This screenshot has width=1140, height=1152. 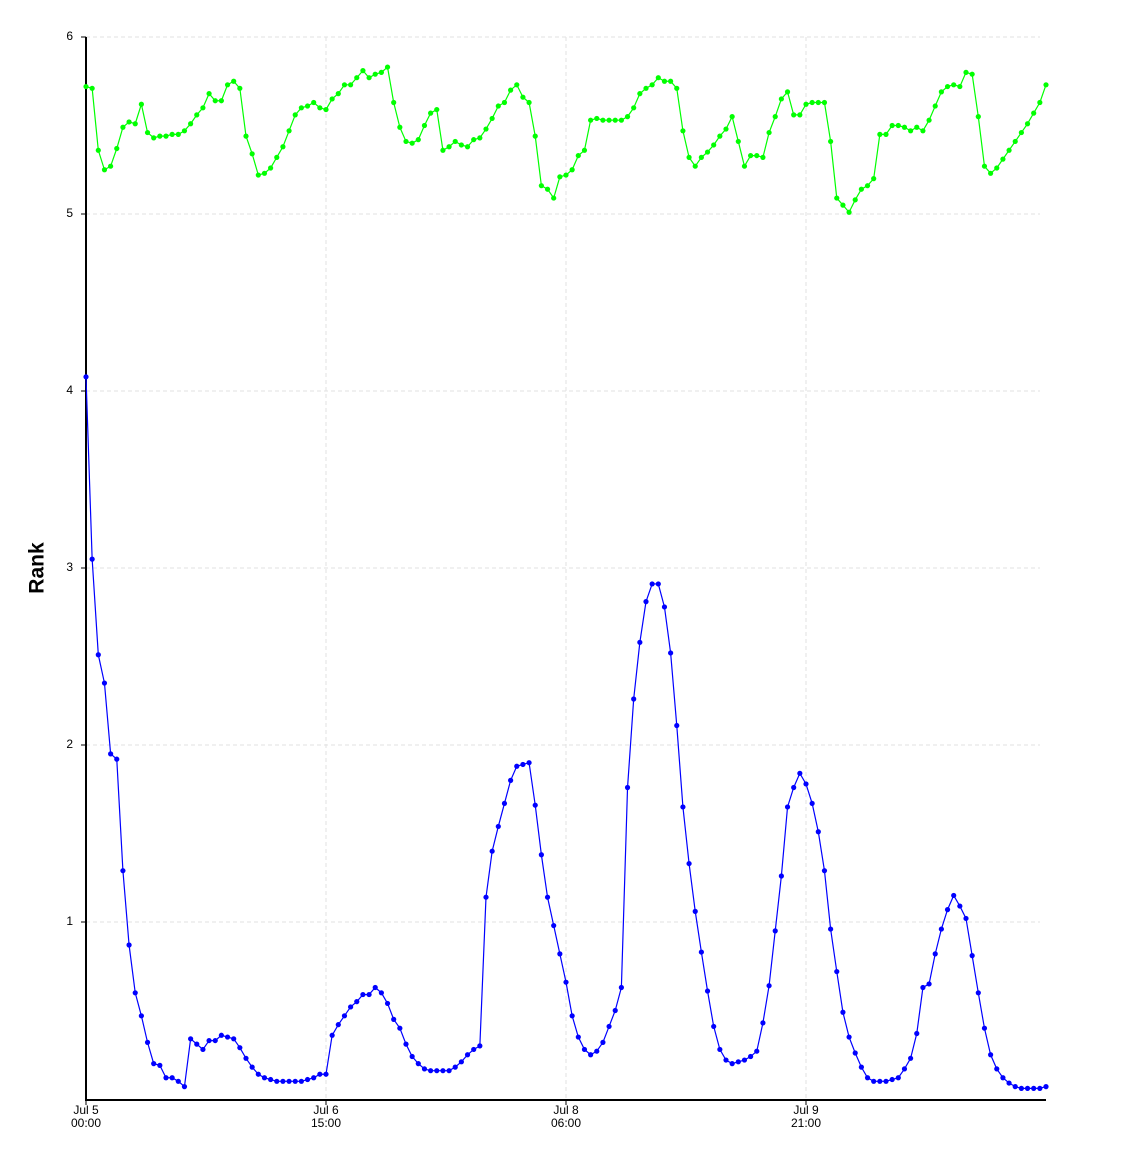 What do you see at coordinates (326, 1116) in the screenshot?
I see `x-tick-label: Jul 6 15:00` at bounding box center [326, 1116].